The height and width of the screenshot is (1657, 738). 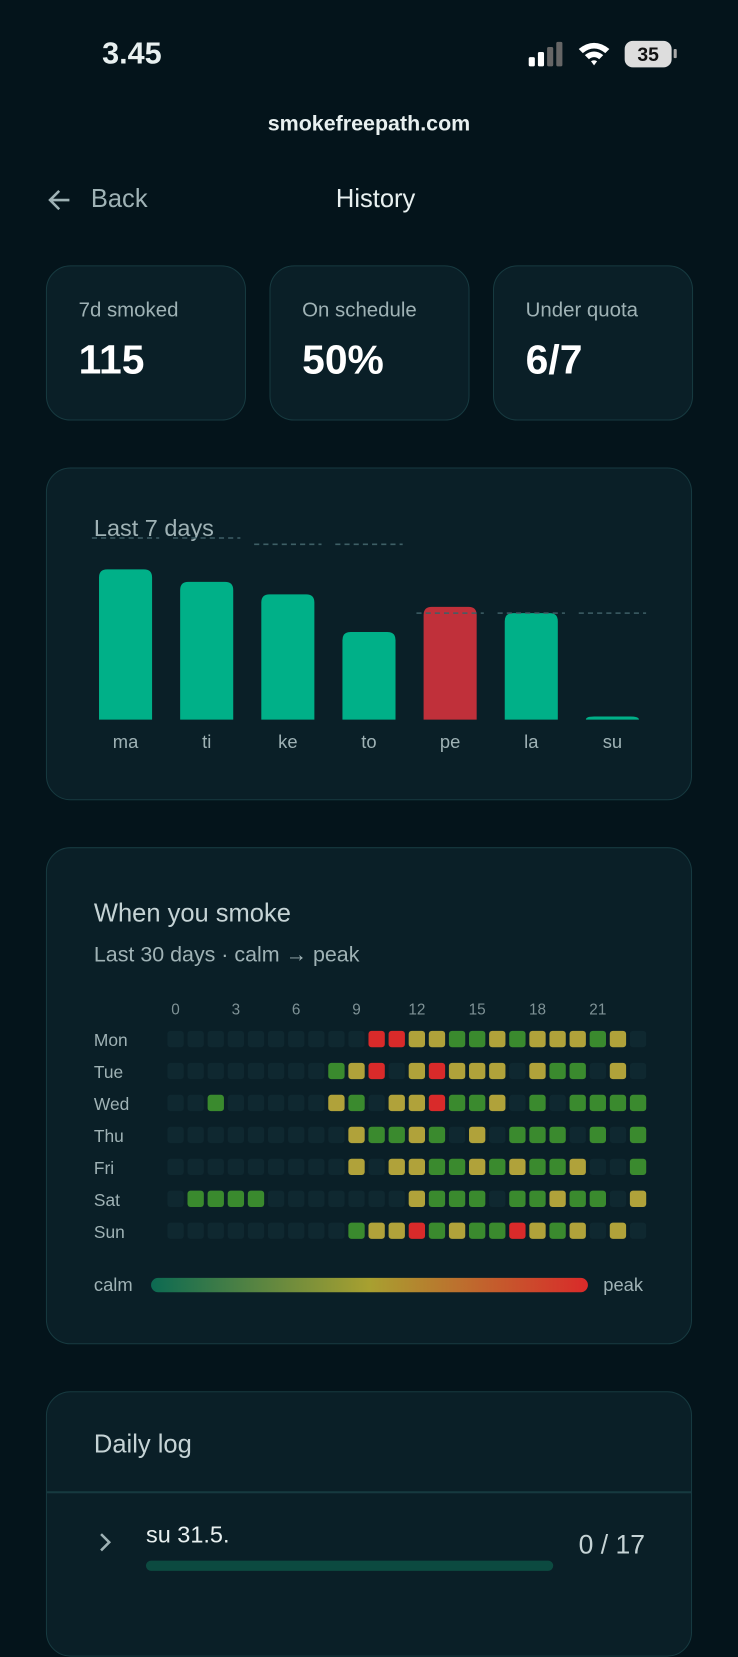 I want to click on back-arrow, so click(x=60, y=200).